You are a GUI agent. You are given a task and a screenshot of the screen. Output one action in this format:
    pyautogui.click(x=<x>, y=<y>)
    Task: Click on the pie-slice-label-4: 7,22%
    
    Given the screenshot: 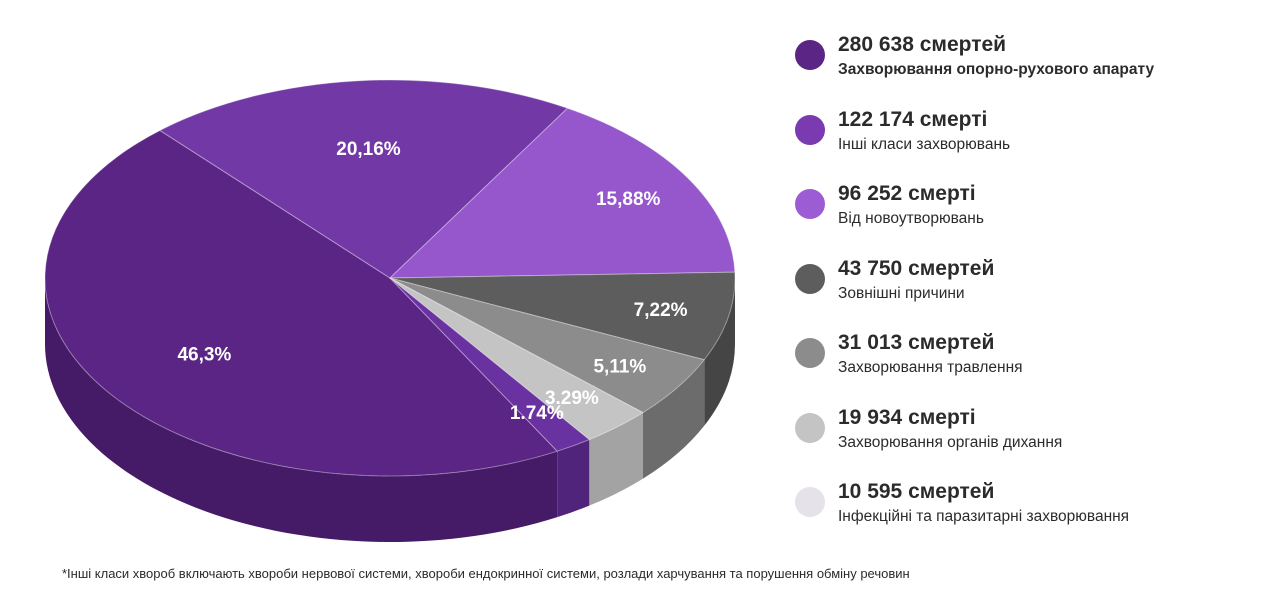 What is the action you would take?
    pyautogui.click(x=661, y=310)
    